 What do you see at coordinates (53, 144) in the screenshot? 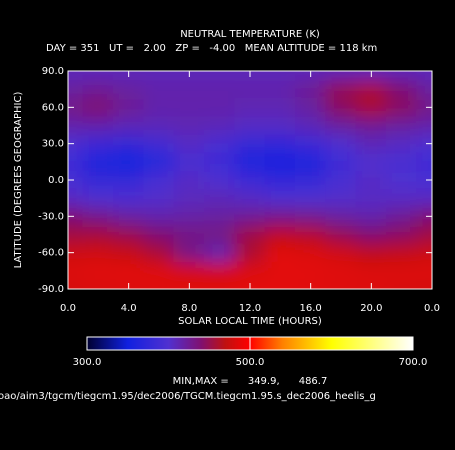
I see `y-tick-label: 30.0` at bounding box center [53, 144].